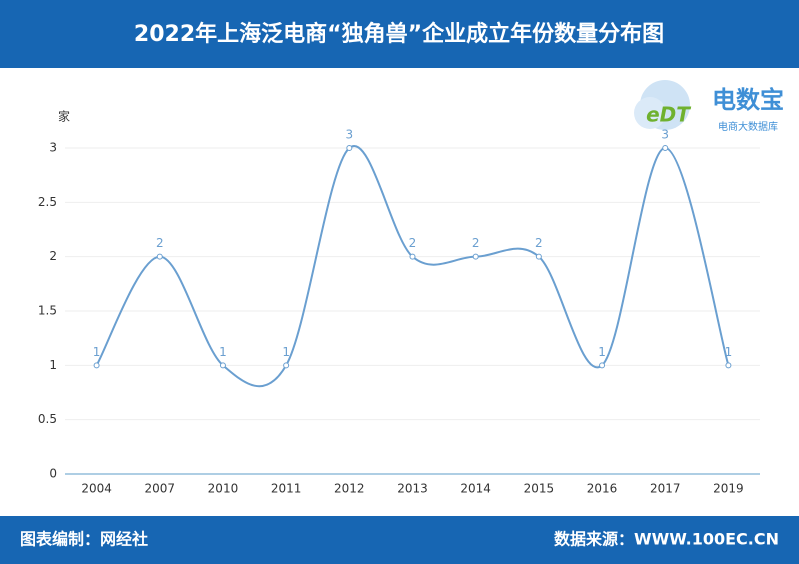 The width and height of the screenshot is (799, 564). What do you see at coordinates (223, 489) in the screenshot?
I see `x-tick-label: 2010` at bounding box center [223, 489].